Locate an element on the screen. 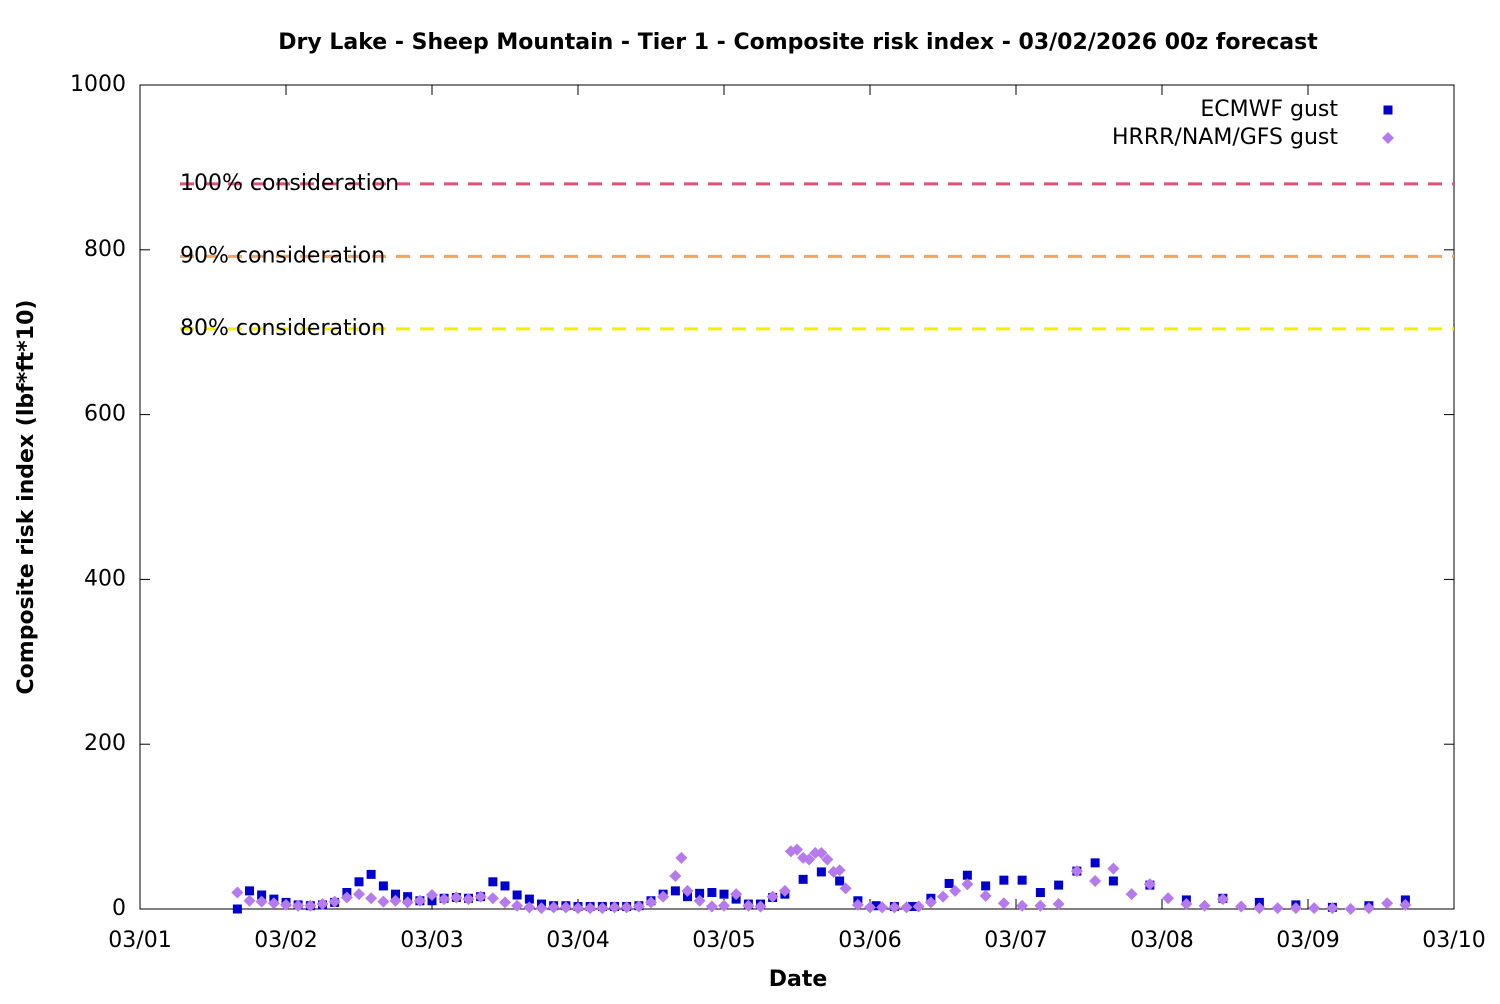 The image size is (1500, 1004). x-tick-label: 03/01 is located at coordinates (139, 940).